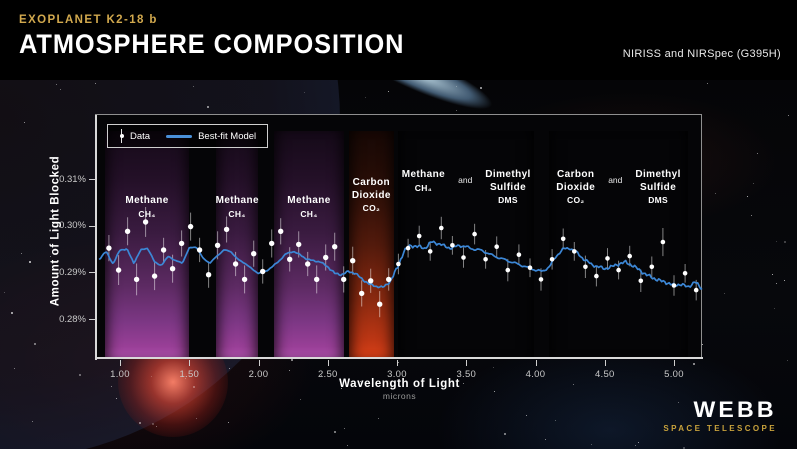 The height and width of the screenshot is (449, 797). Describe the element at coordinates (212, 44) in the screenshot. I see `page-title: ATMOSPHERE COMPOSITION` at that location.